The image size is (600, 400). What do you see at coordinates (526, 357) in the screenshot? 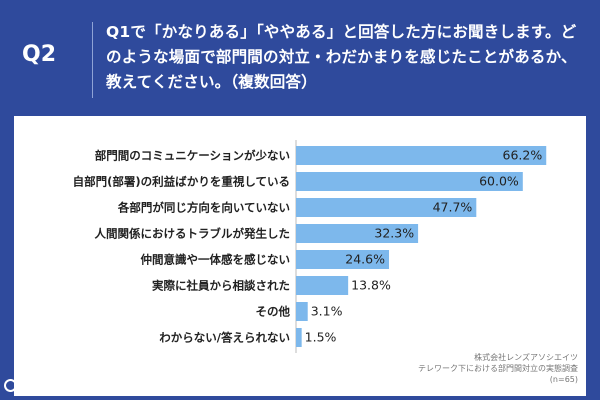
I see `source-company: 株式会社レンズアソシエイツ` at bounding box center [526, 357].